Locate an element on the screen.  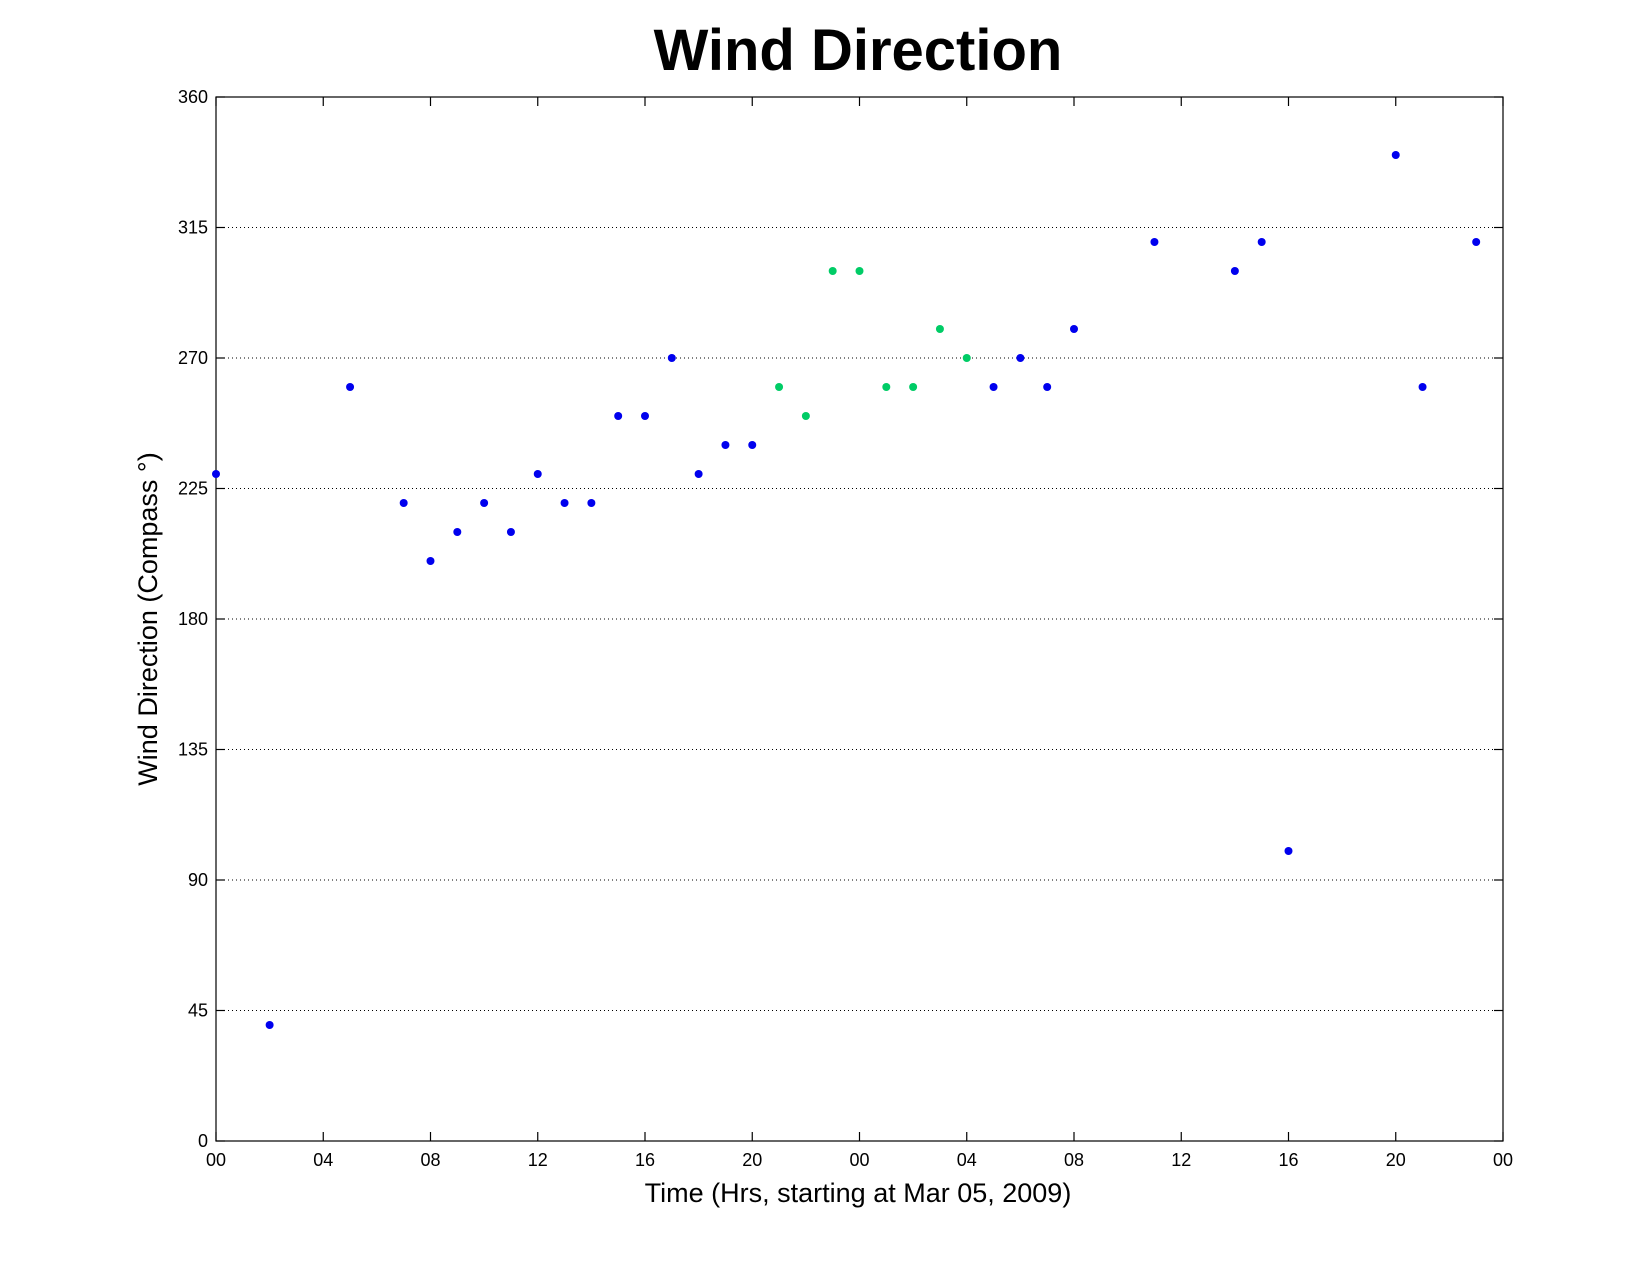
y-tick-label: 45 is located at coordinates (198, 1011).